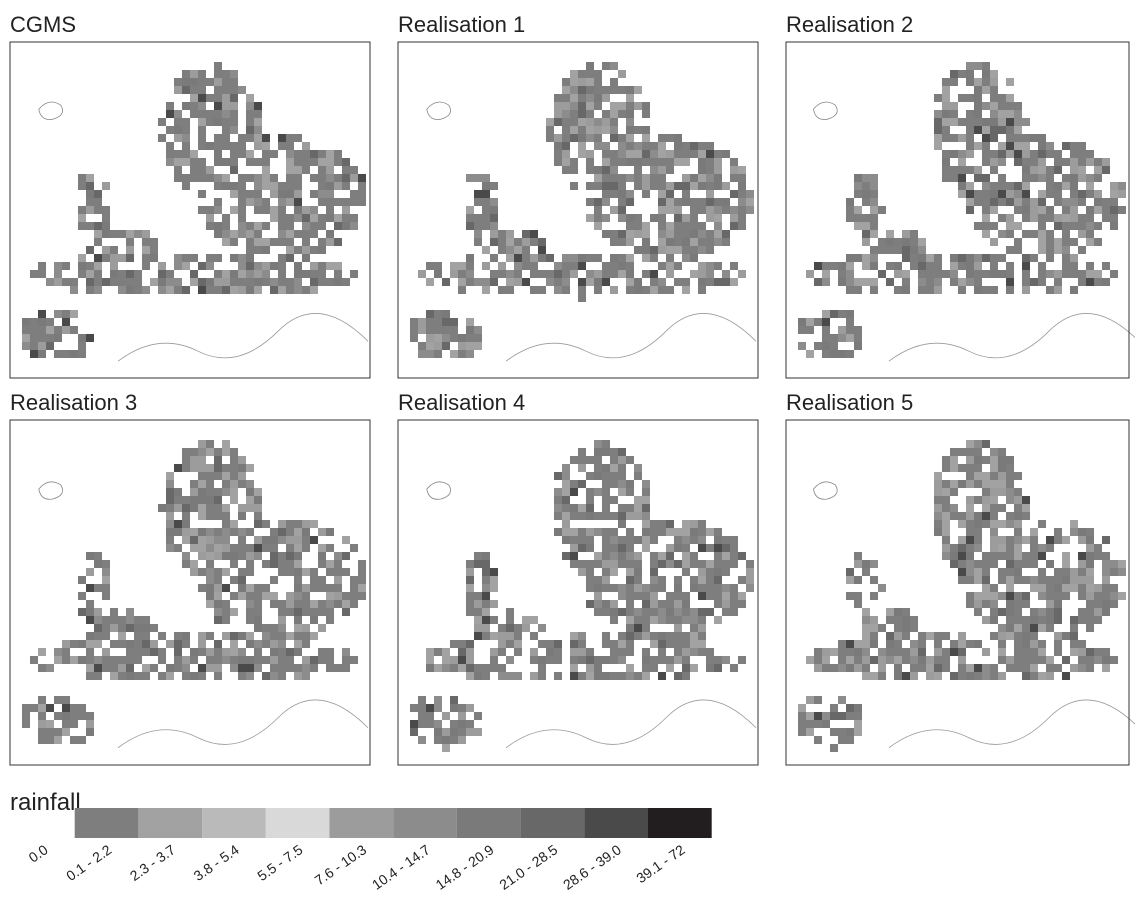  What do you see at coordinates (401, 867) in the screenshot?
I see `legend-label: 10.4 - 14.7` at bounding box center [401, 867].